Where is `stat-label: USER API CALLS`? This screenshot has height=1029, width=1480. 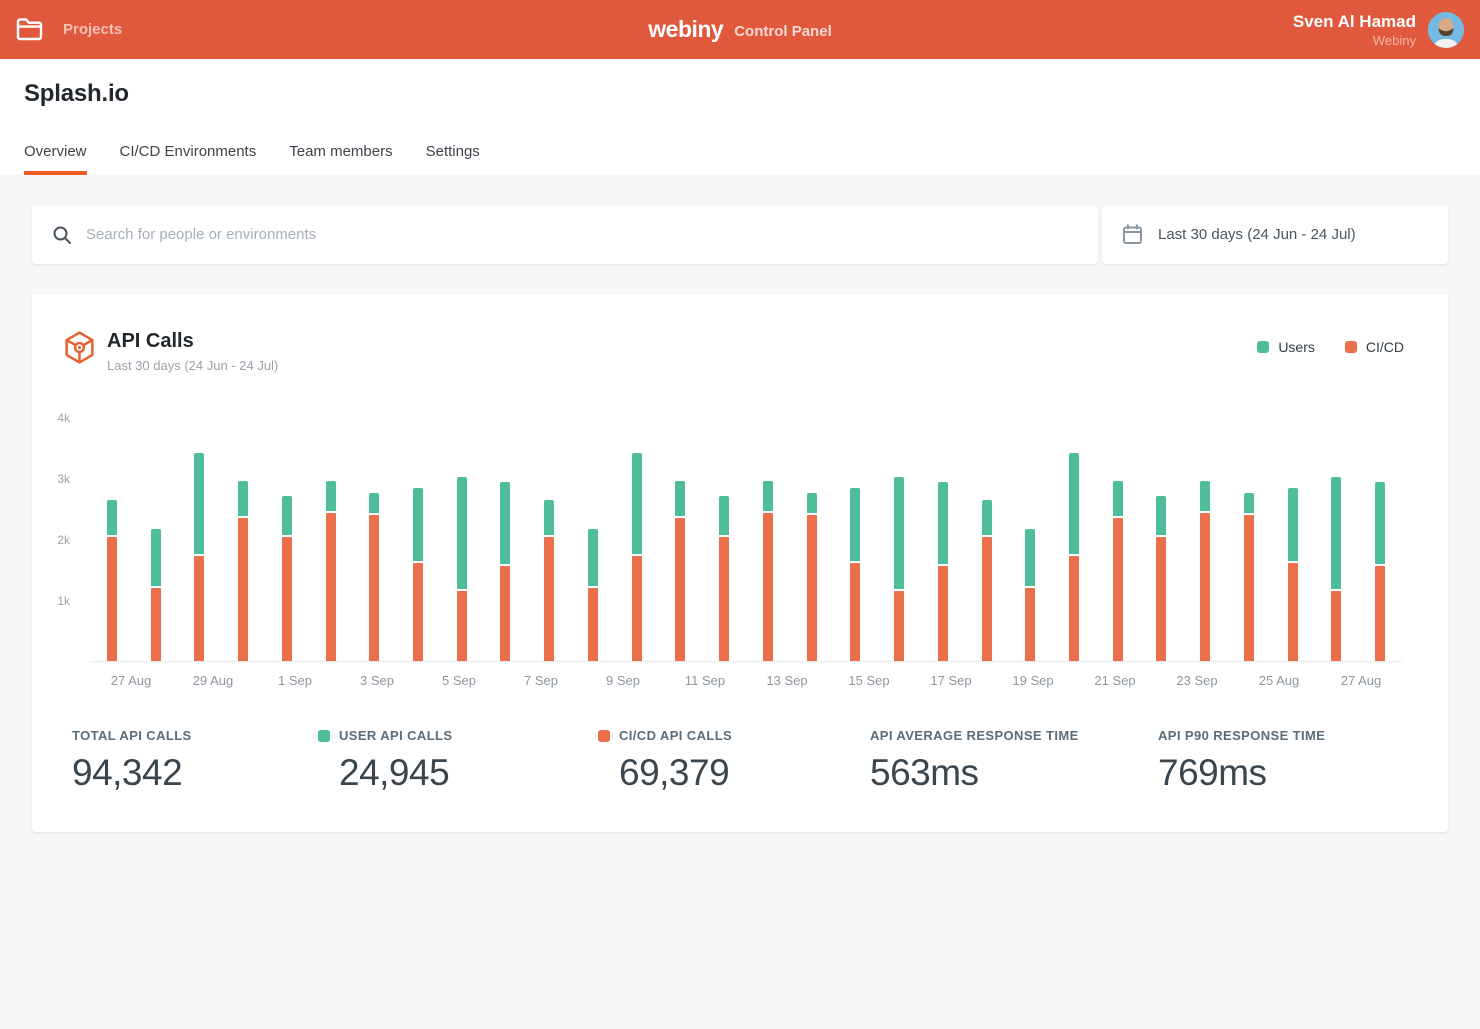
stat-label: USER API CALLS is located at coordinates (458, 735).